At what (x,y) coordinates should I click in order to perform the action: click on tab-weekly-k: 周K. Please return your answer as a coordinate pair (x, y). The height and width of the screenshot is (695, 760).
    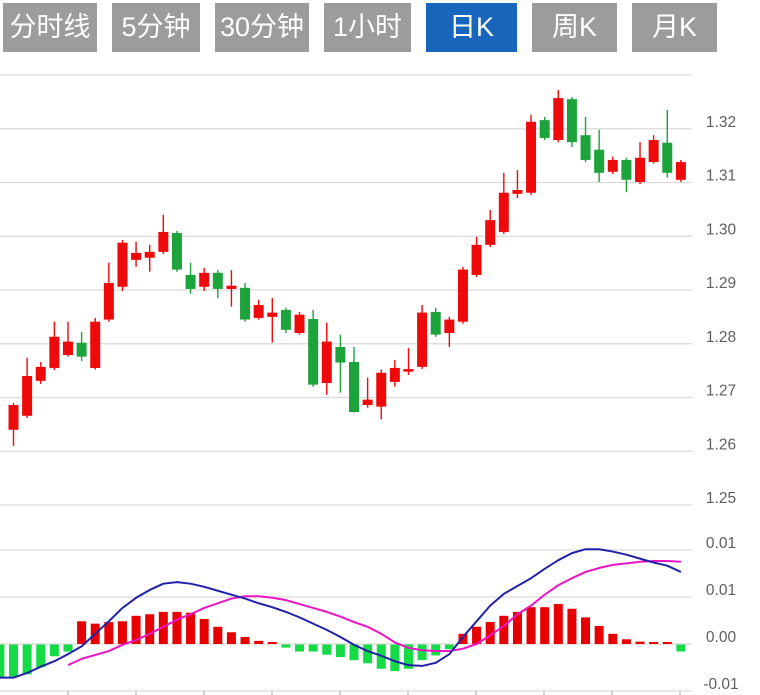
    Looking at the image, I should click on (574, 27).